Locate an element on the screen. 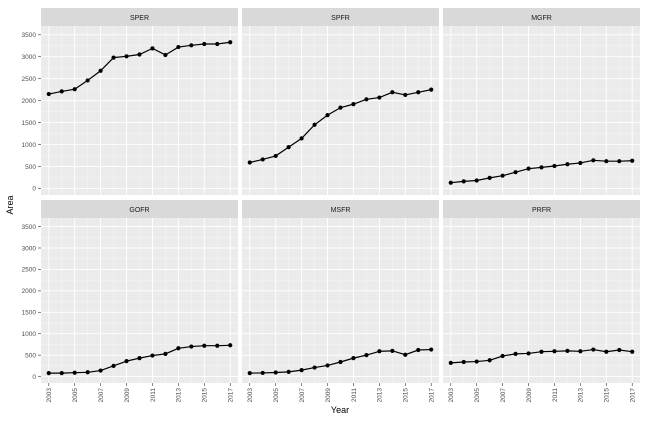 The width and height of the screenshot is (650, 425). y-tick-label: 1500 is located at coordinates (29, 123).